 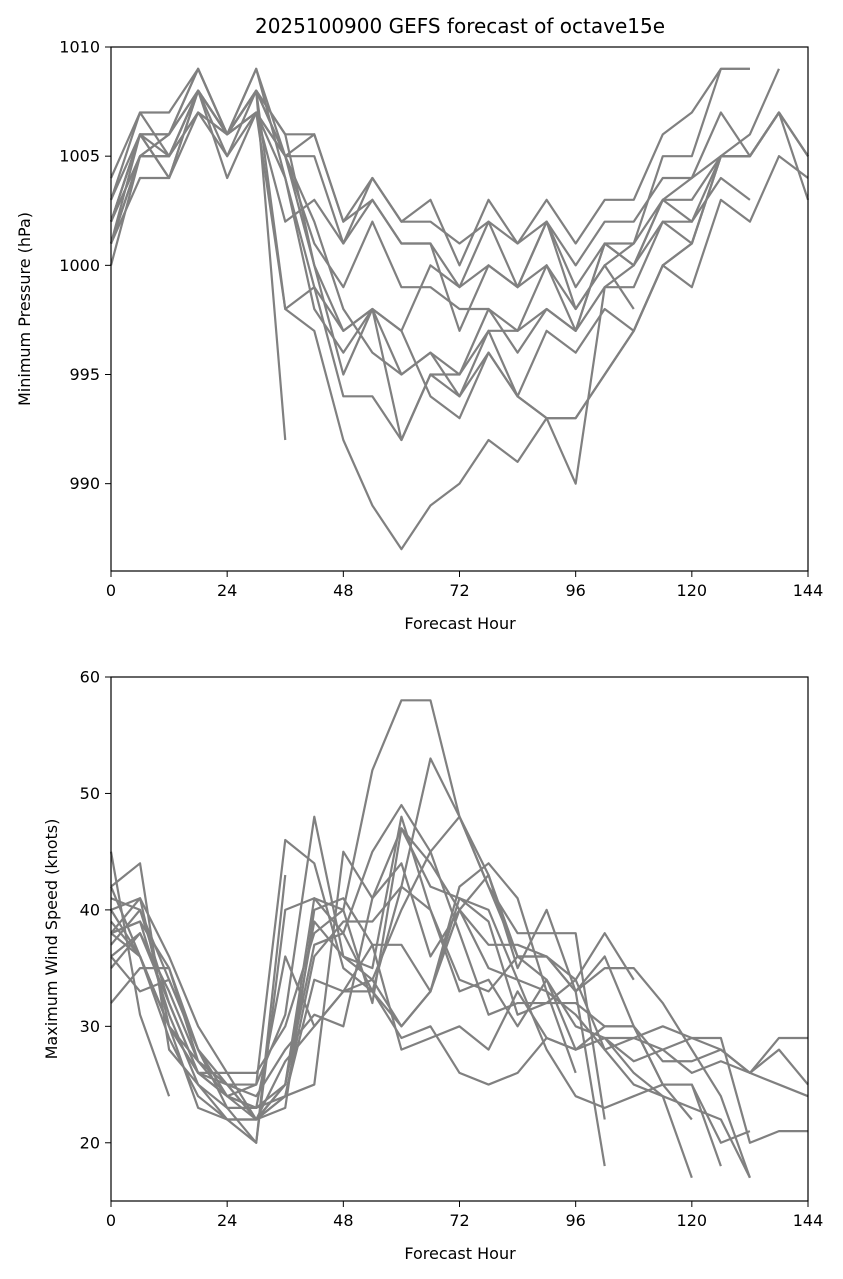 I want to click on pressure-y-ticks: 990 995 1000 1005 1010, so click(x=85, y=265).